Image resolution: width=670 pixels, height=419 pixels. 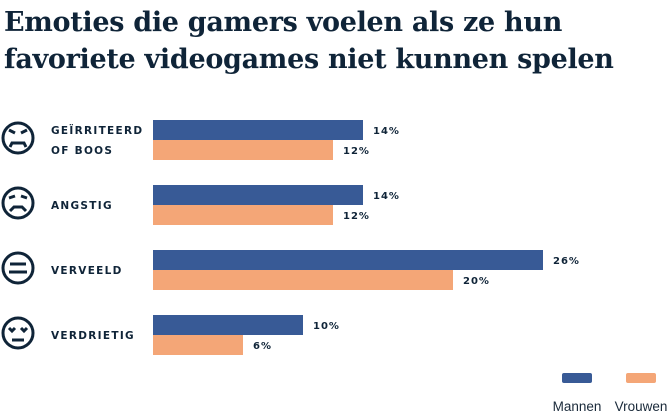 What do you see at coordinates (566, 261) in the screenshot?
I see `data-label: 26%` at bounding box center [566, 261].